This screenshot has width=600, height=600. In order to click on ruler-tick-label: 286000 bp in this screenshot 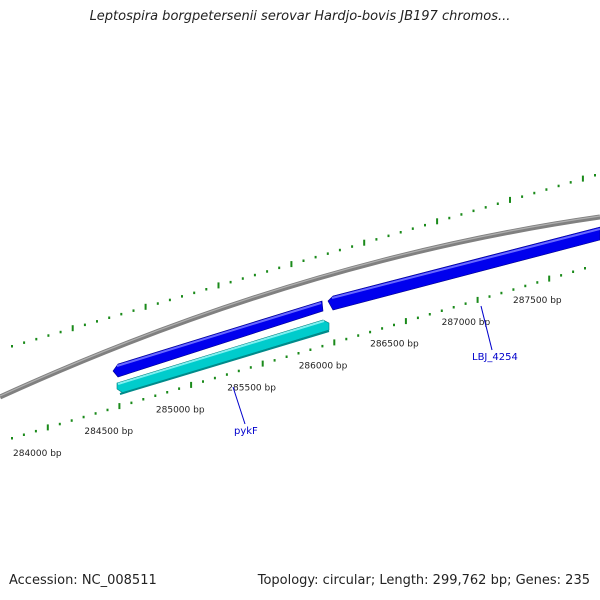, I will do `click(323, 367)`.